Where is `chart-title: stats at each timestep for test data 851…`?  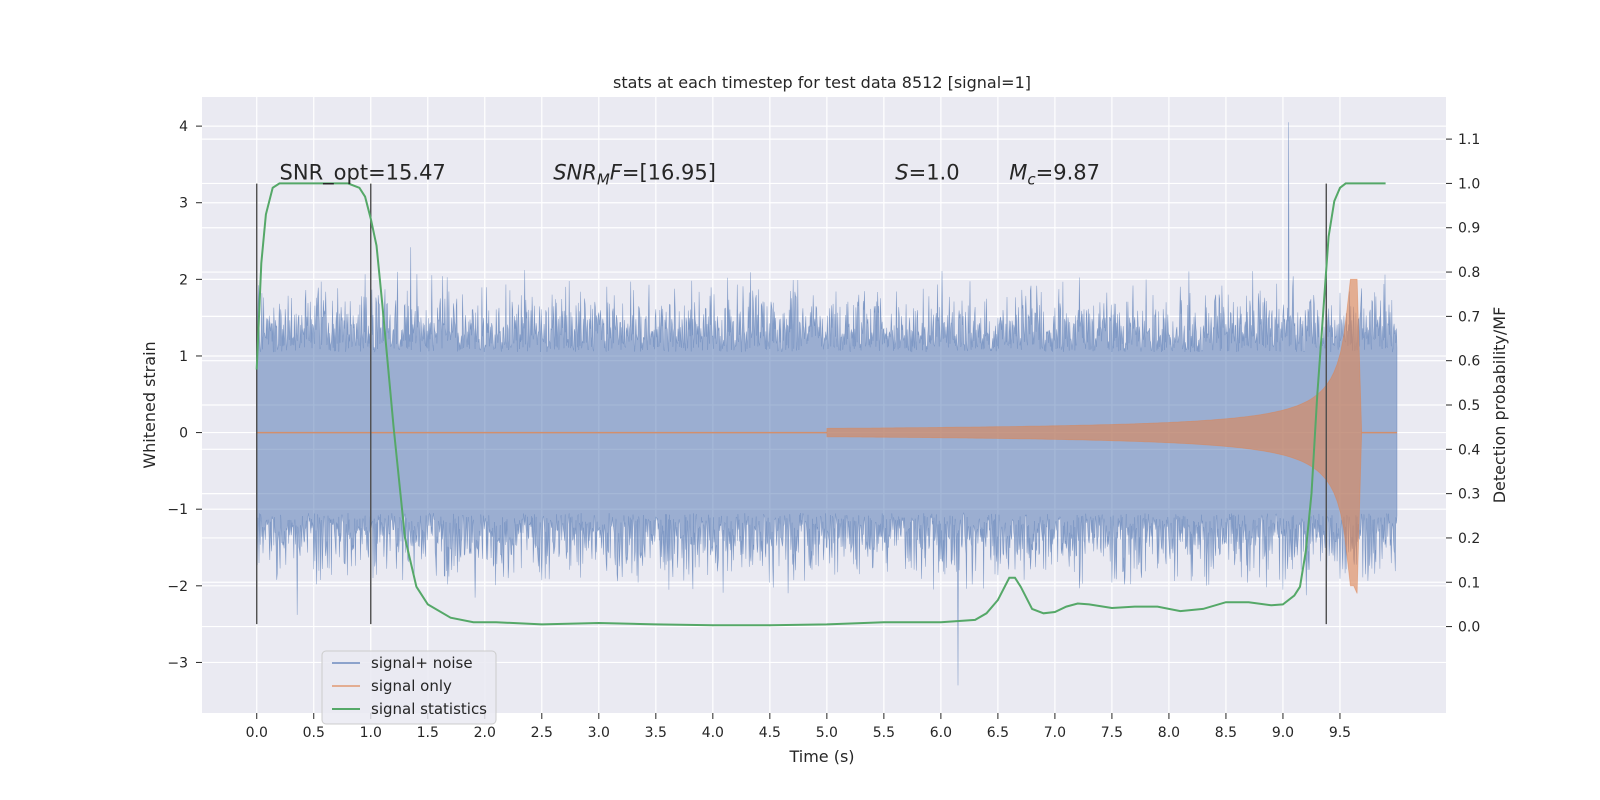 chart-title: stats at each timestep for test data 851… is located at coordinates (822, 82).